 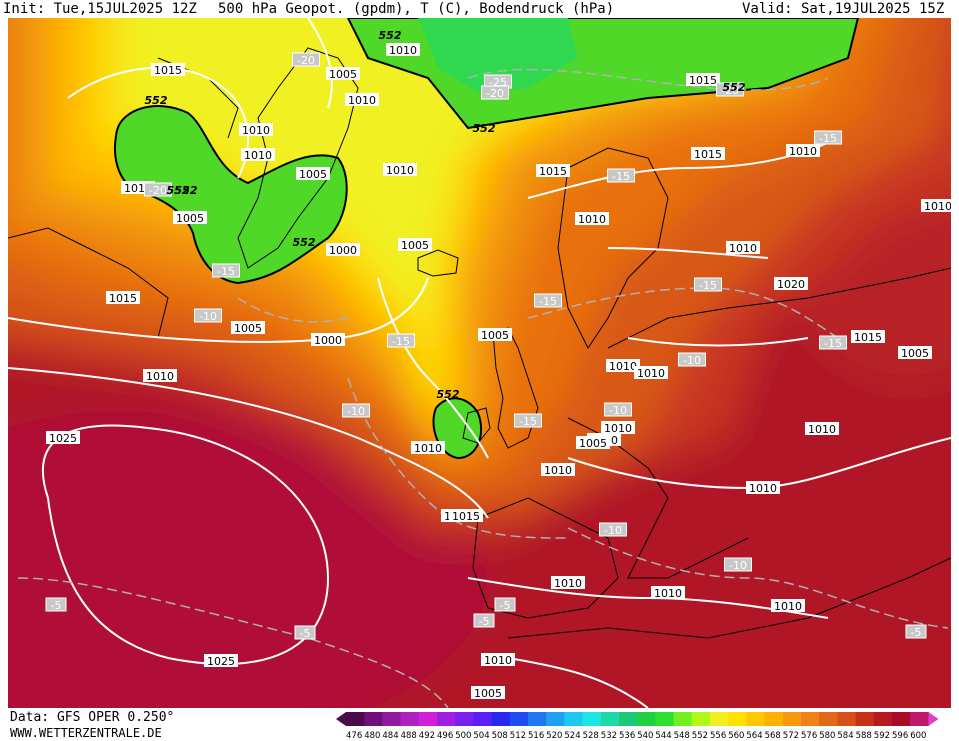 I want to click on legend-tick-label: 488, so click(x=409, y=735).